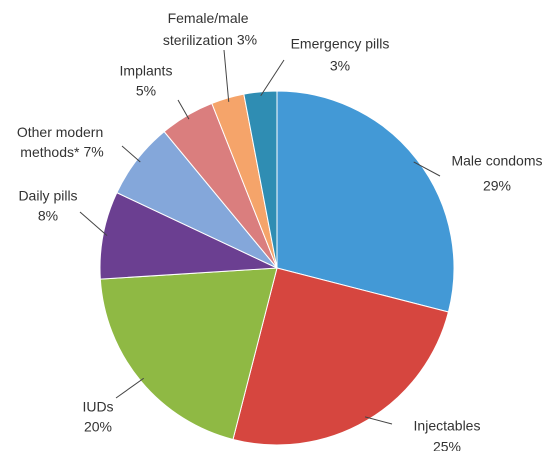 Image resolution: width=558 pixels, height=451 pixels. What do you see at coordinates (48, 216) in the screenshot?
I see `value-label: 8%` at bounding box center [48, 216].